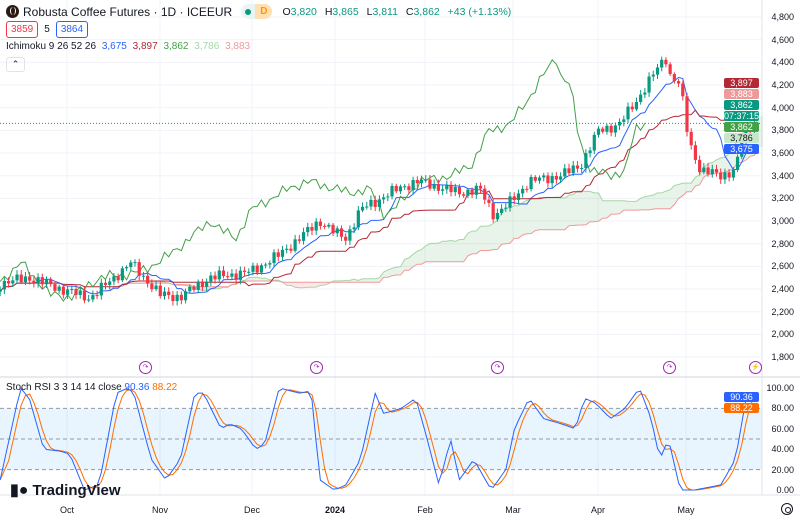 The width and height of the screenshot is (800, 521). What do you see at coordinates (782, 107) in the screenshot?
I see `price-axis-label: 4,000` at bounding box center [782, 107].